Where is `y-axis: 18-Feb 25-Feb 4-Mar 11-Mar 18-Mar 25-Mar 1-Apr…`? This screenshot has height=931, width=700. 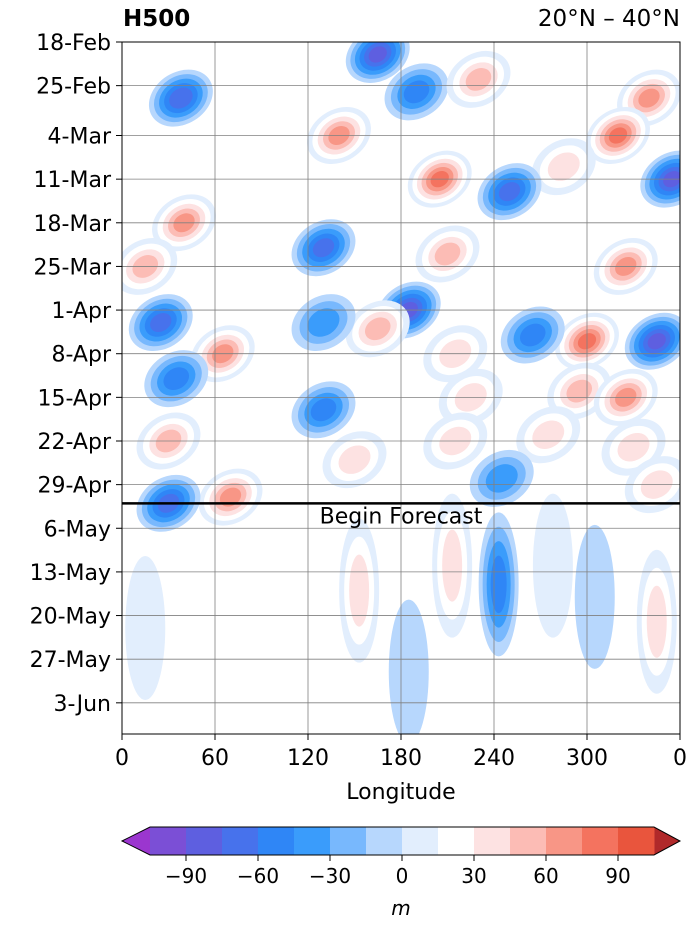
y-axis: 18-Feb 25-Feb 4-Mar 11-Mar 18-Mar 25-Mar 1-Apr… is located at coordinates (76, 374).